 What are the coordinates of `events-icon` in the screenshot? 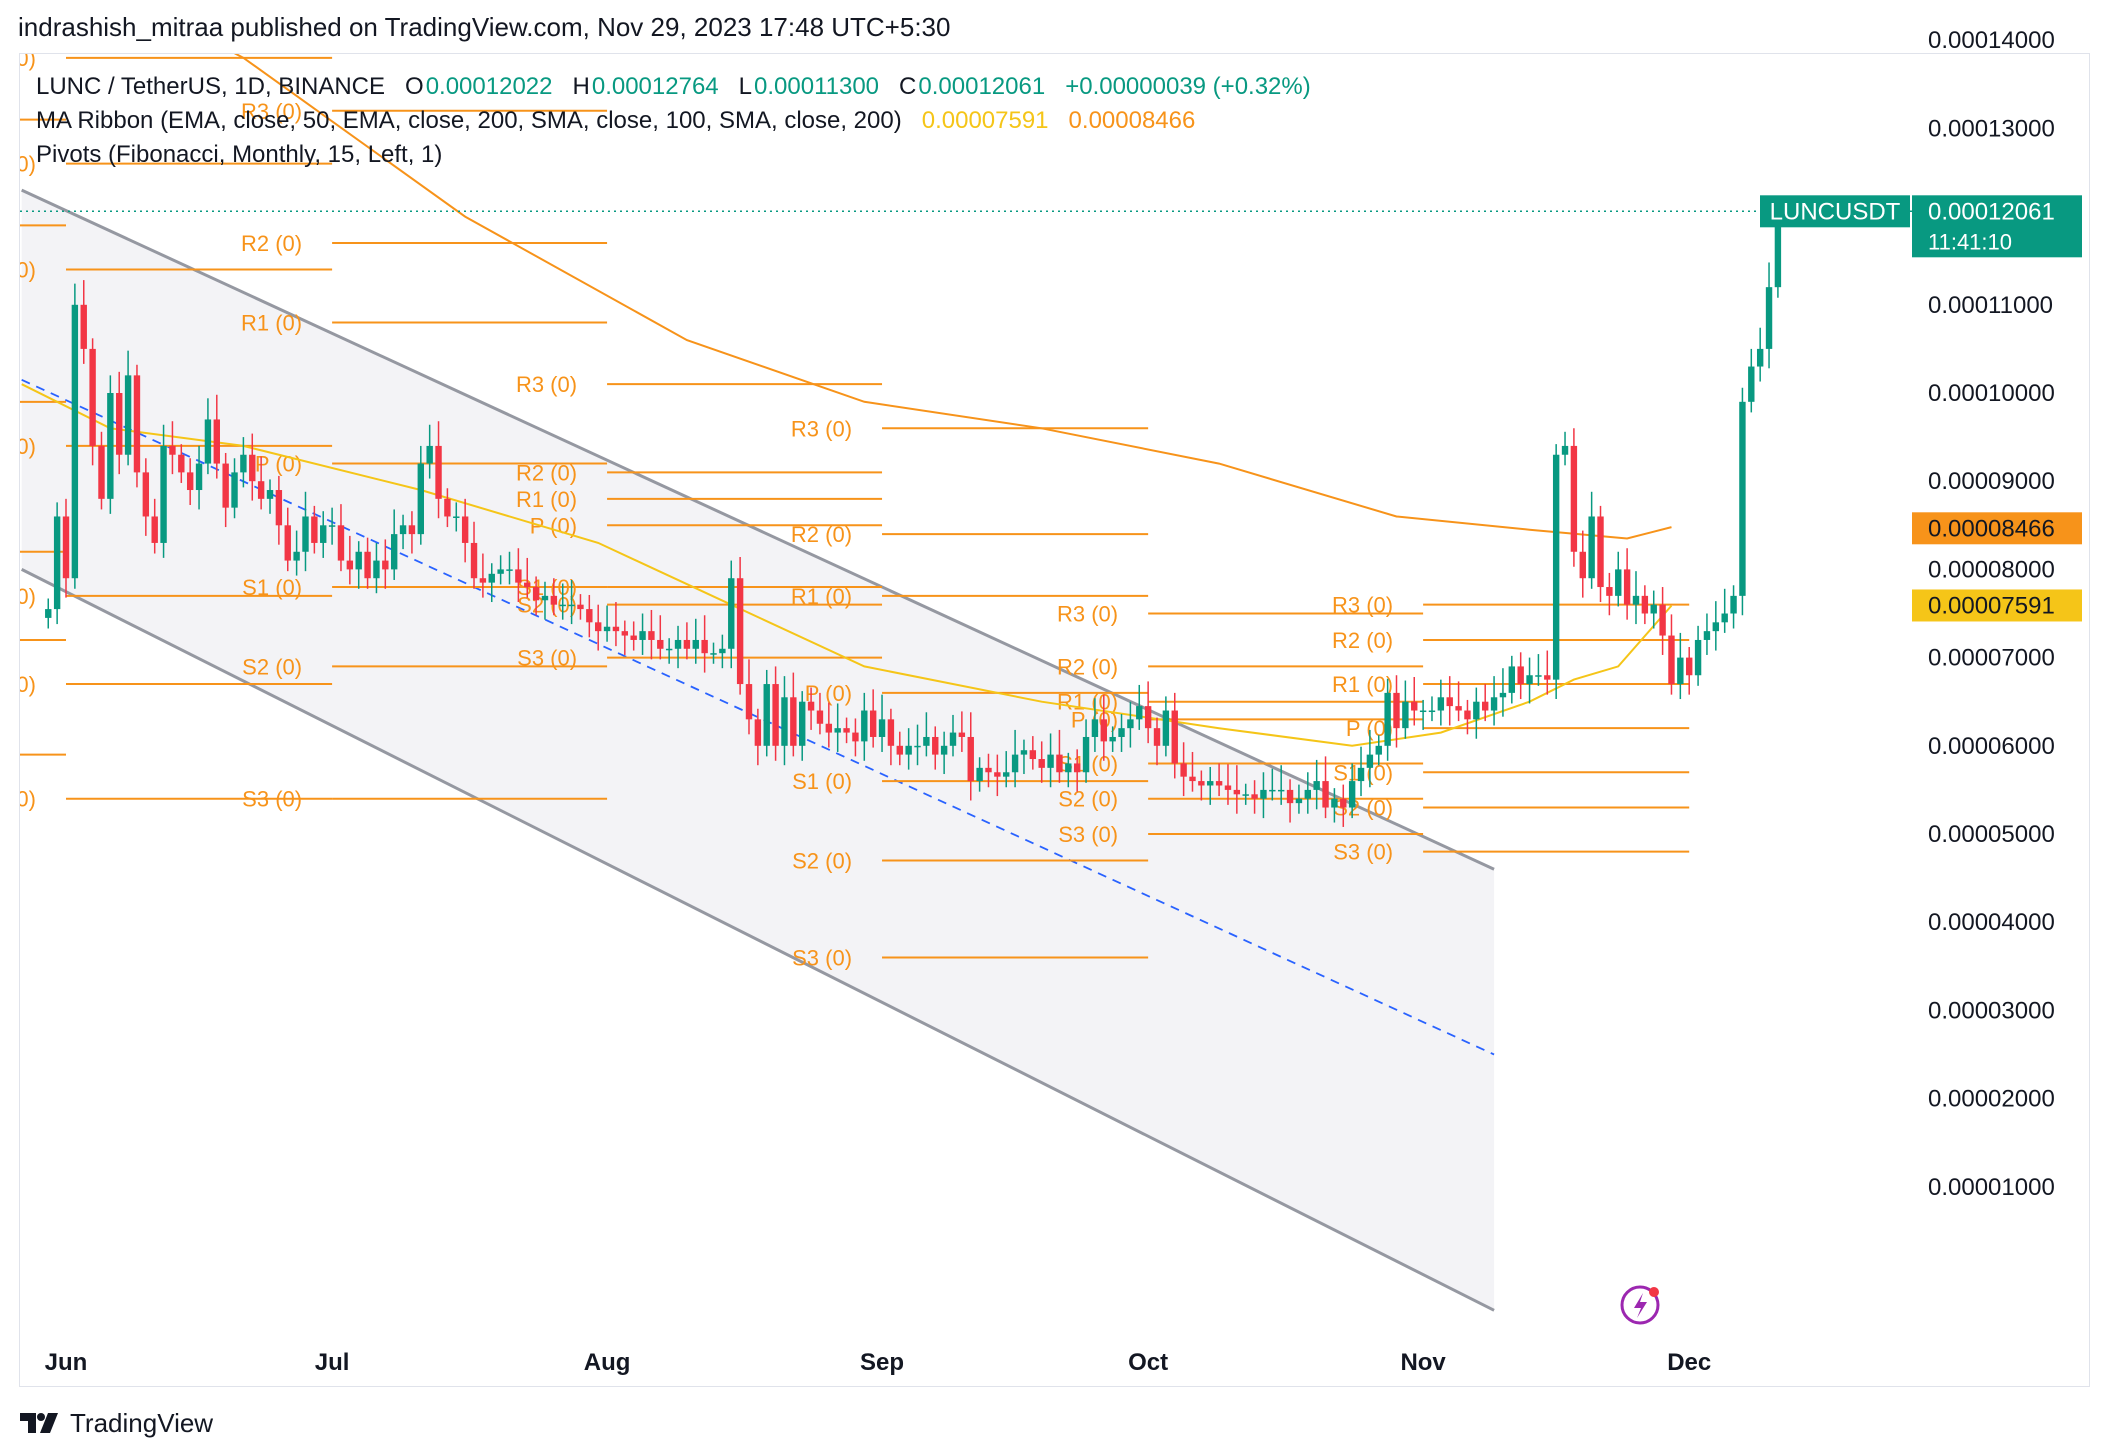 It's located at (1640, 1305).